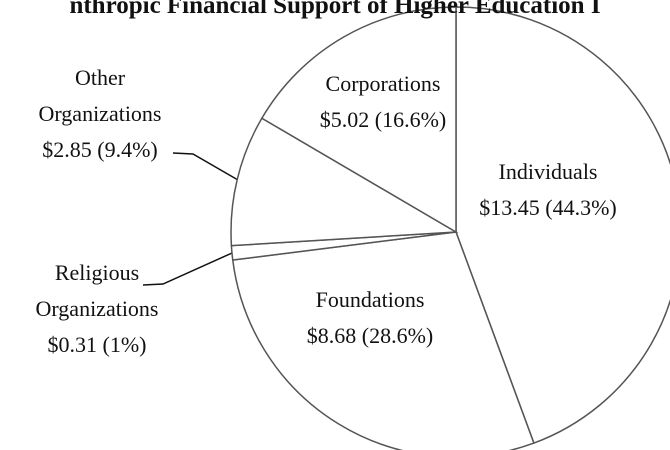 This screenshot has width=670, height=450. Describe the element at coordinates (97, 344) in the screenshot. I see `slice-value-label: $0.31 (1%)` at that location.